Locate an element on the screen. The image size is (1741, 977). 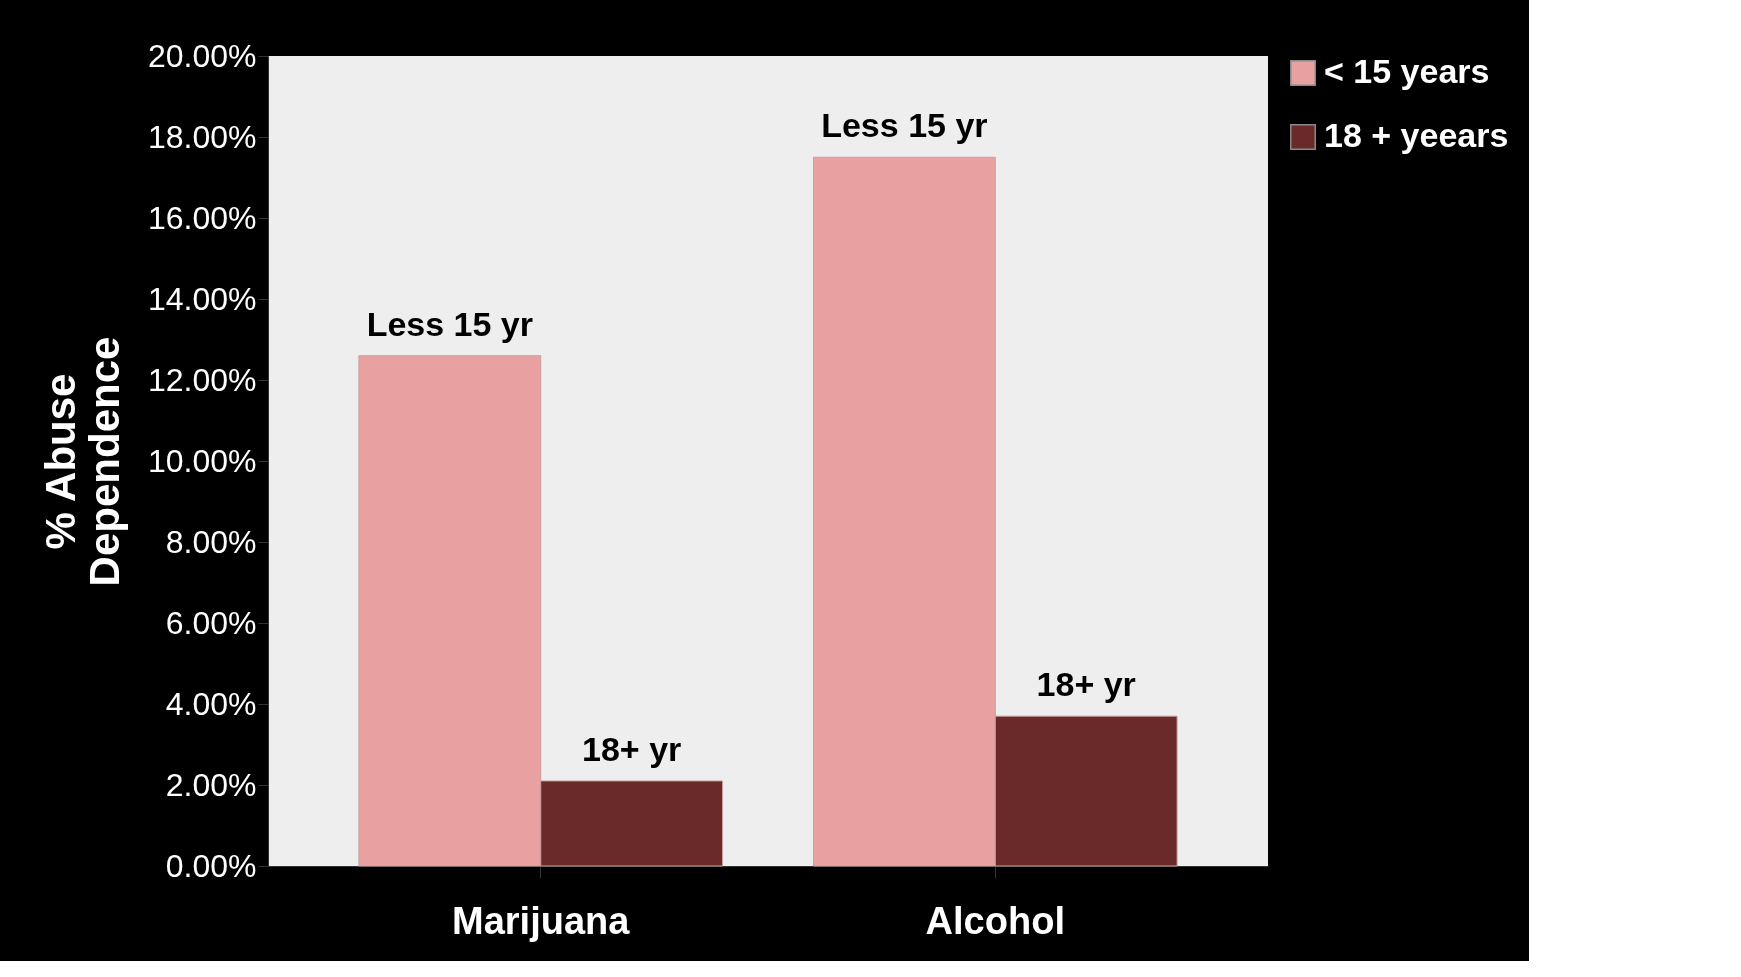
y-tick-label: 18.00% is located at coordinates (202, 136).